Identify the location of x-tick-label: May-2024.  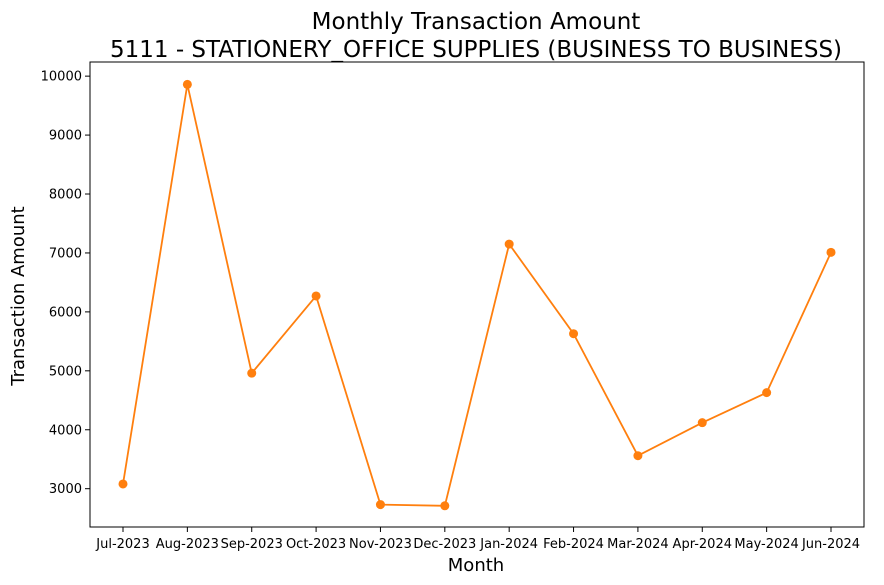
(766, 544).